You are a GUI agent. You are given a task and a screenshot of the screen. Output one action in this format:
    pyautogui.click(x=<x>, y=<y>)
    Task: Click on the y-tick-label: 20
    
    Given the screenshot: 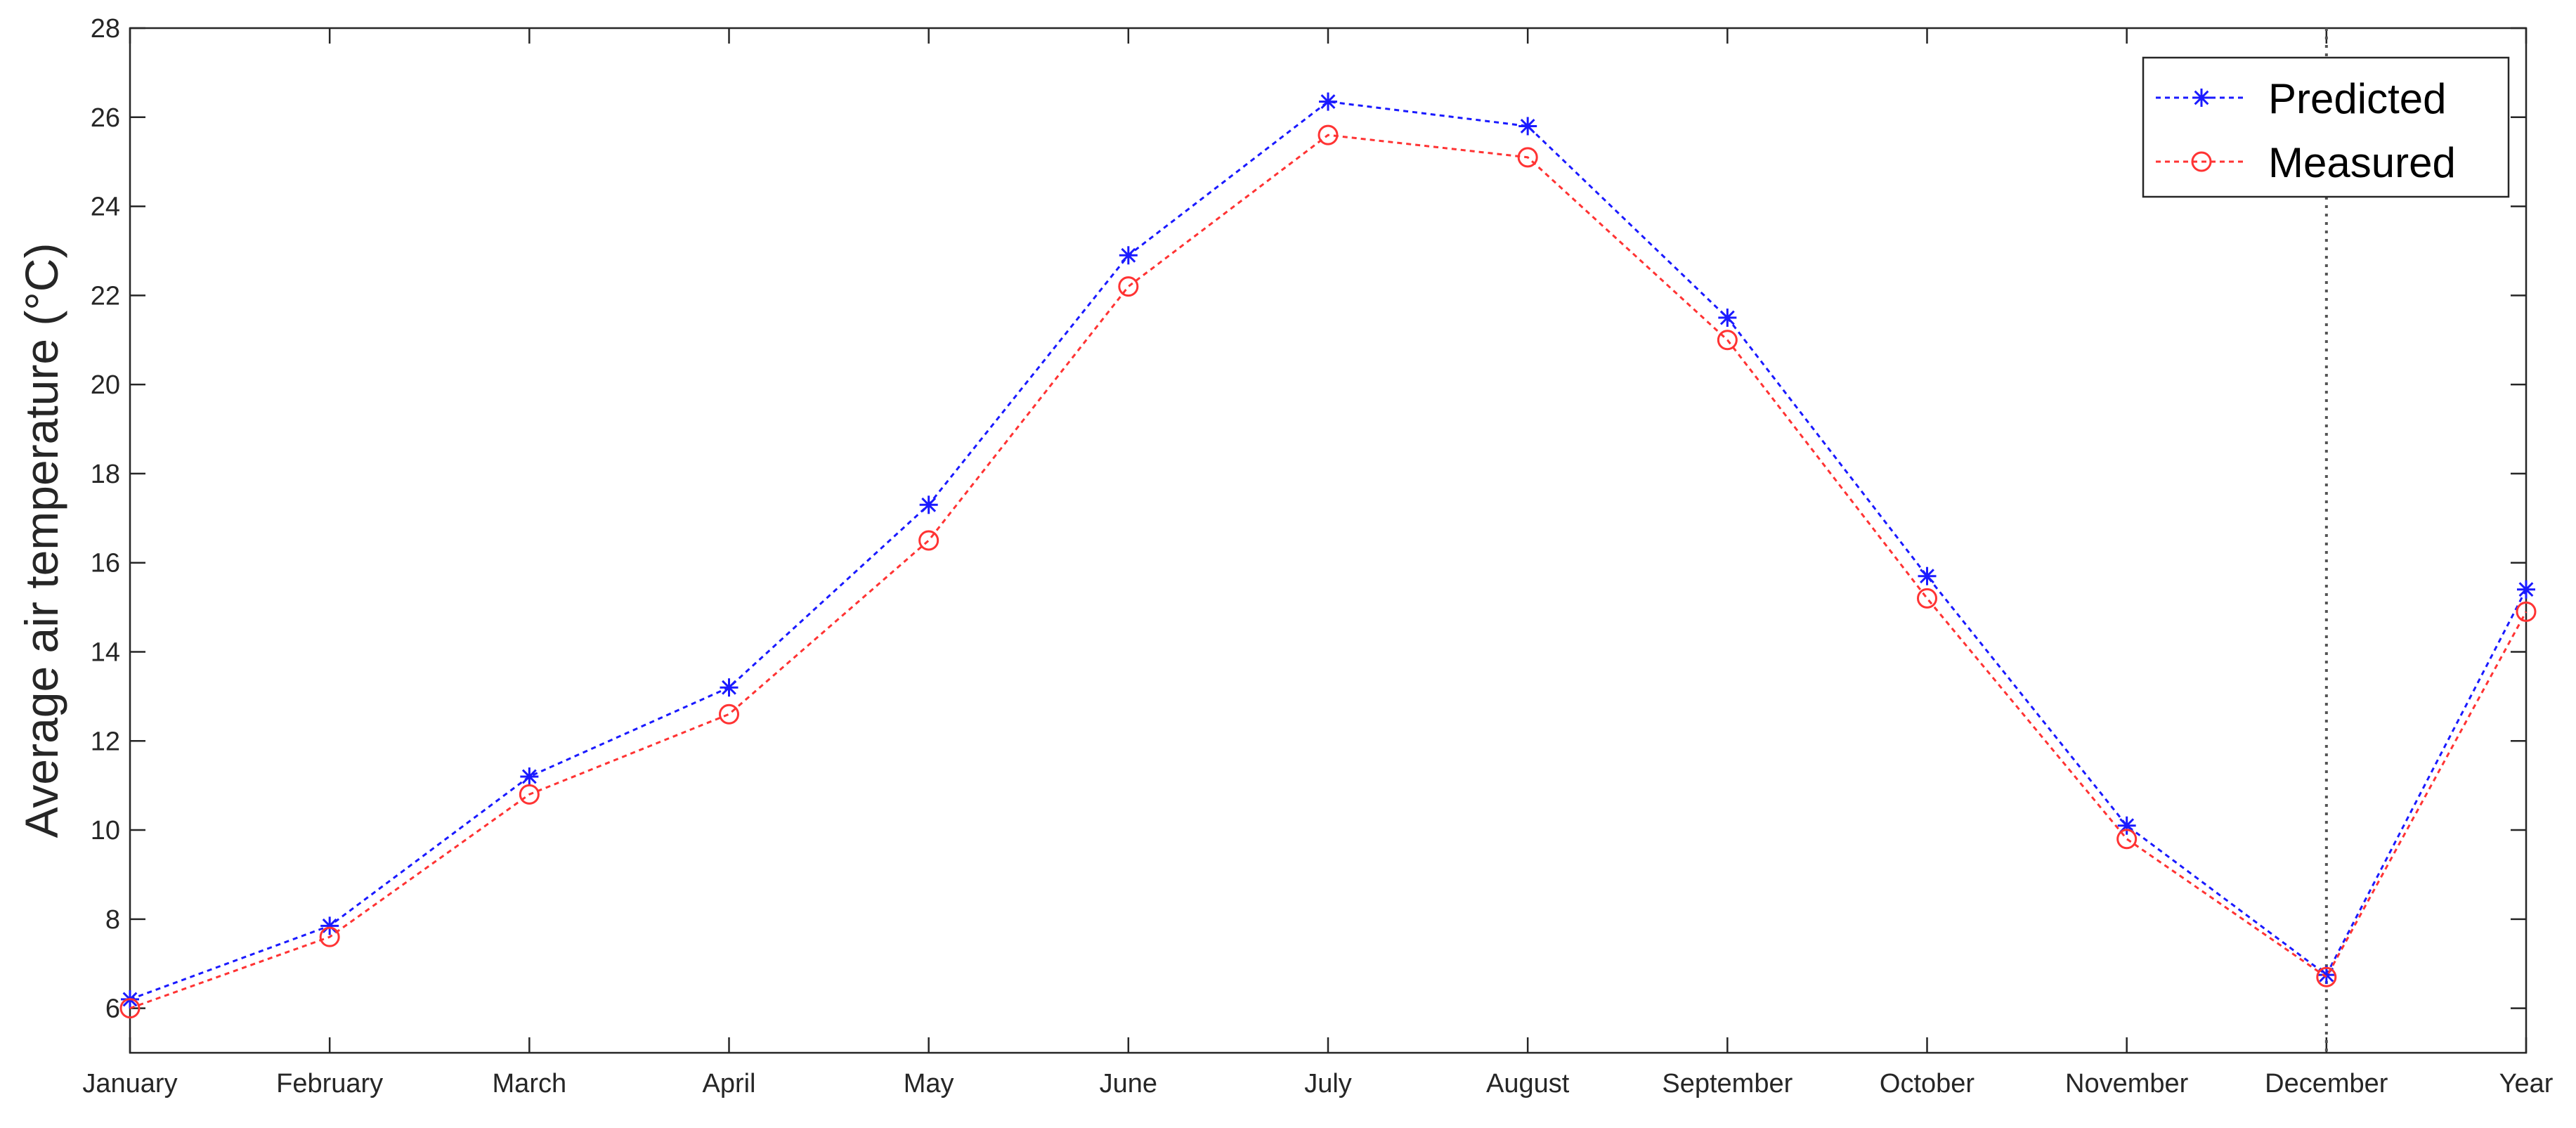 What is the action you would take?
    pyautogui.click(x=105, y=385)
    